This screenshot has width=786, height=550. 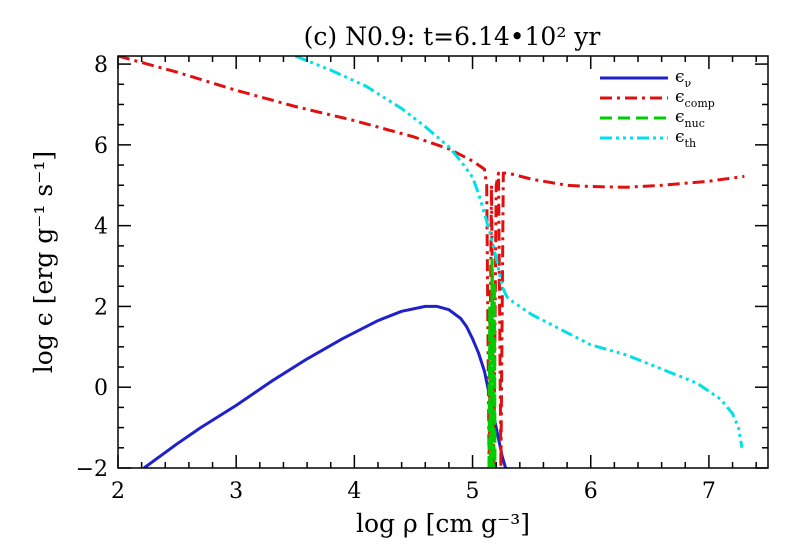 What do you see at coordinates (695, 98) in the screenshot?
I see `legend-label-comp: ϵcomp` at bounding box center [695, 98].